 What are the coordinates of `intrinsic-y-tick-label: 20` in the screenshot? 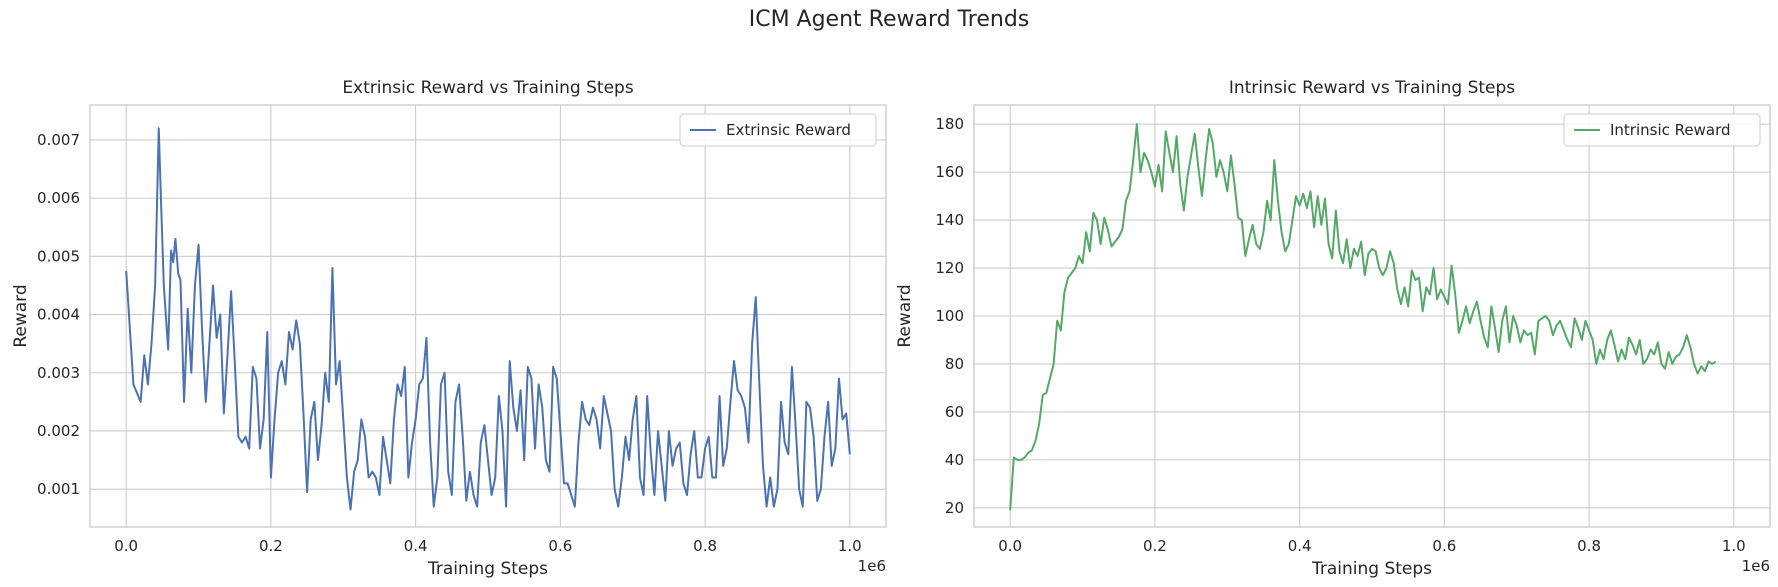 It's located at (954, 508).